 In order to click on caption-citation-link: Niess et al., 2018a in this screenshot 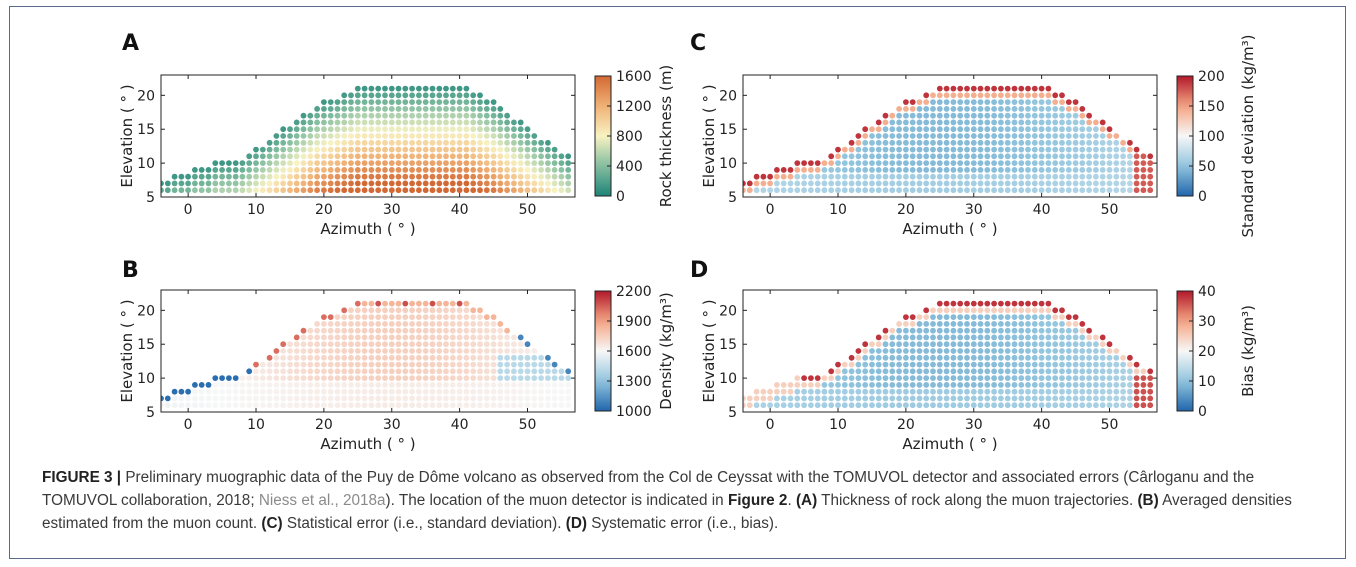, I will do `click(322, 500)`.